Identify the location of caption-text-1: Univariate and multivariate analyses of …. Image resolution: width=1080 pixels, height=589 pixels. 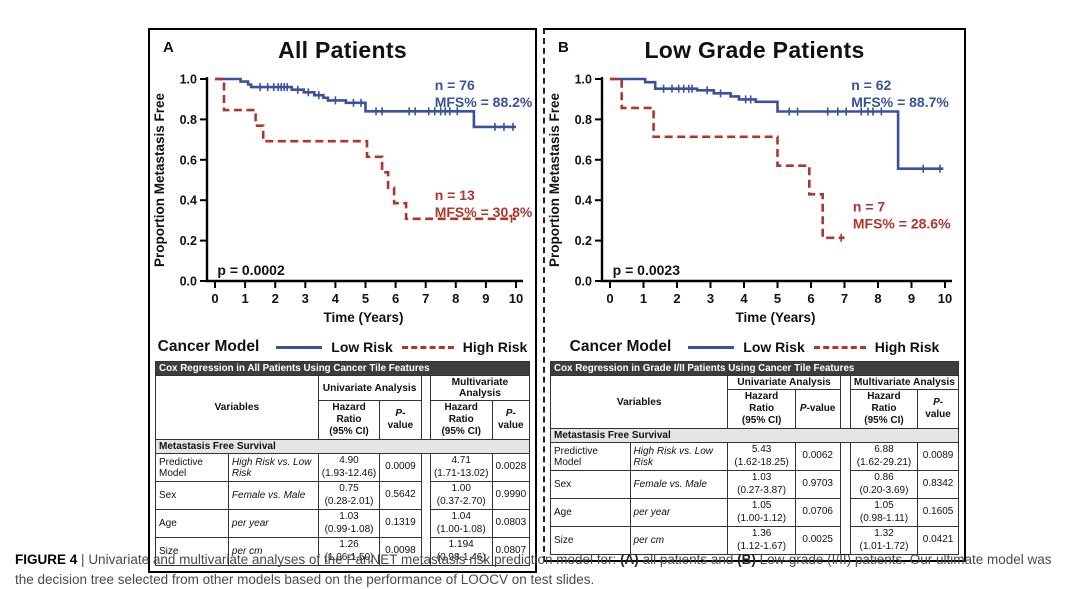
(354, 559).